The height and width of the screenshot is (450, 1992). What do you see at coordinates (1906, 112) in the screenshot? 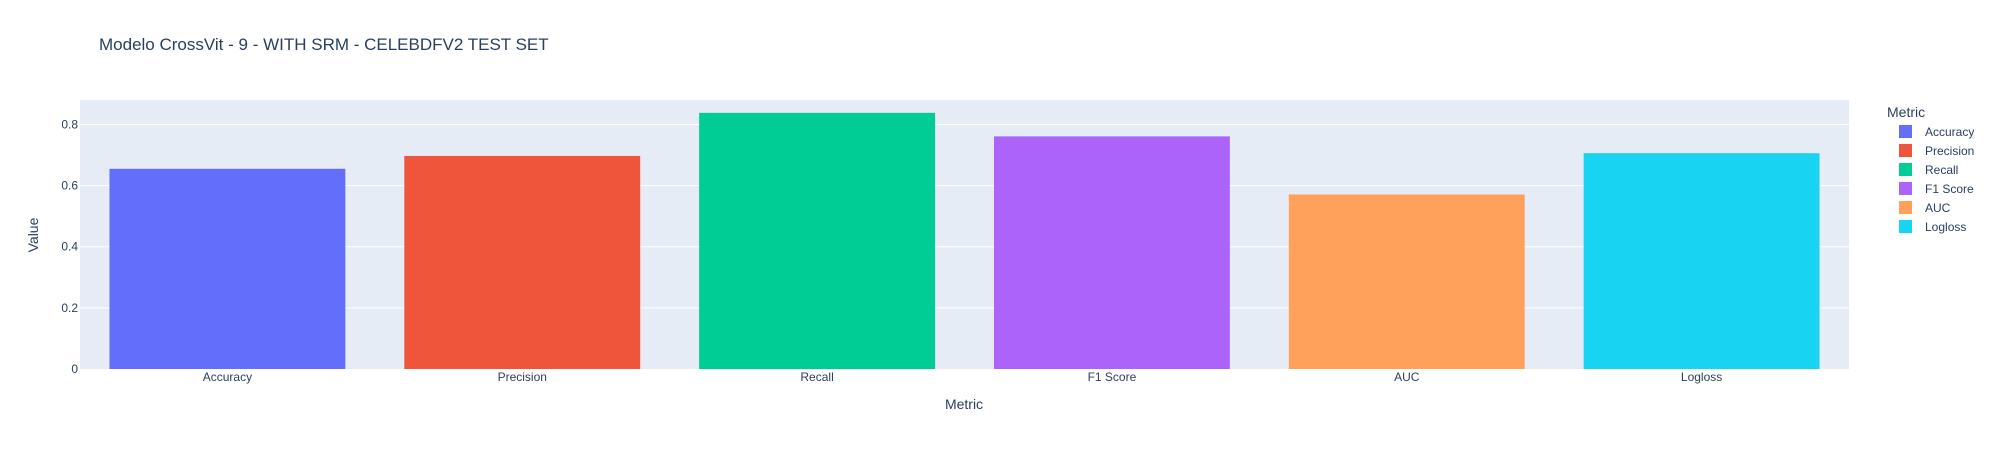
I see `legend-title: Metric` at bounding box center [1906, 112].